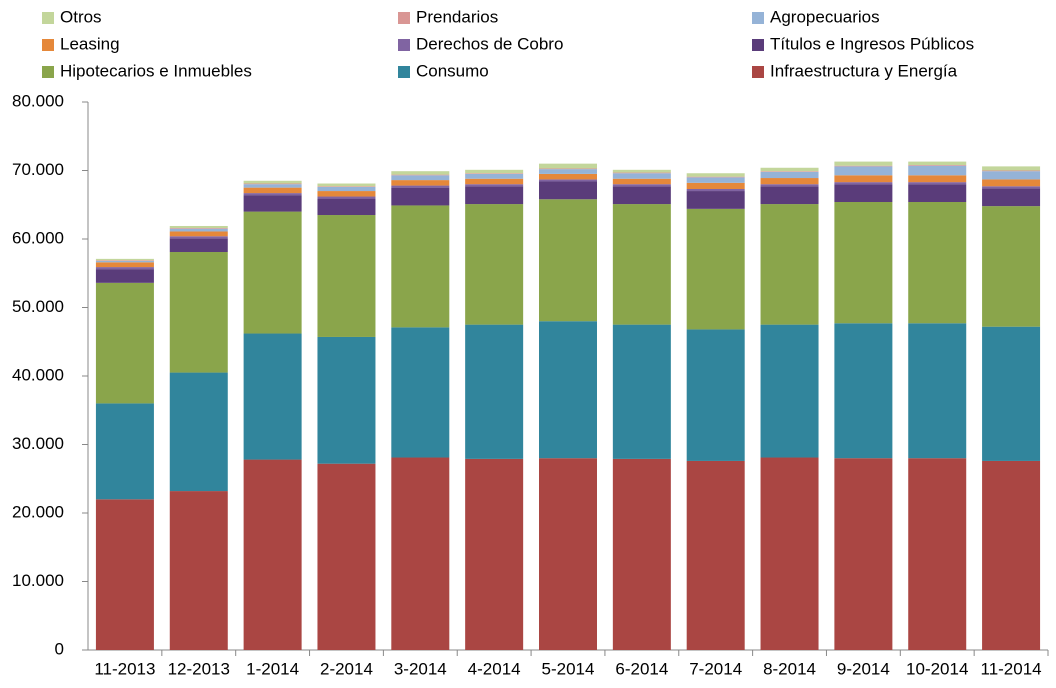 The width and height of the screenshot is (1056, 688). I want to click on y-tick-label: 60.000, so click(38, 237).